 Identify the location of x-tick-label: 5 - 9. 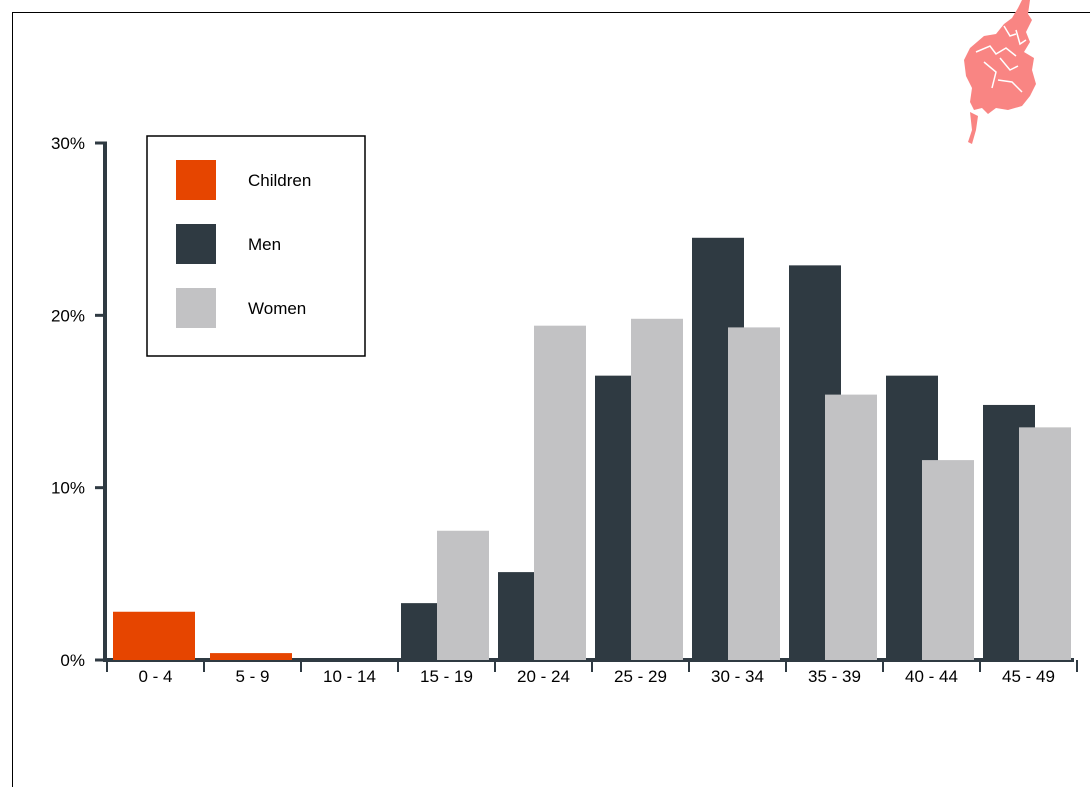
(252, 676).